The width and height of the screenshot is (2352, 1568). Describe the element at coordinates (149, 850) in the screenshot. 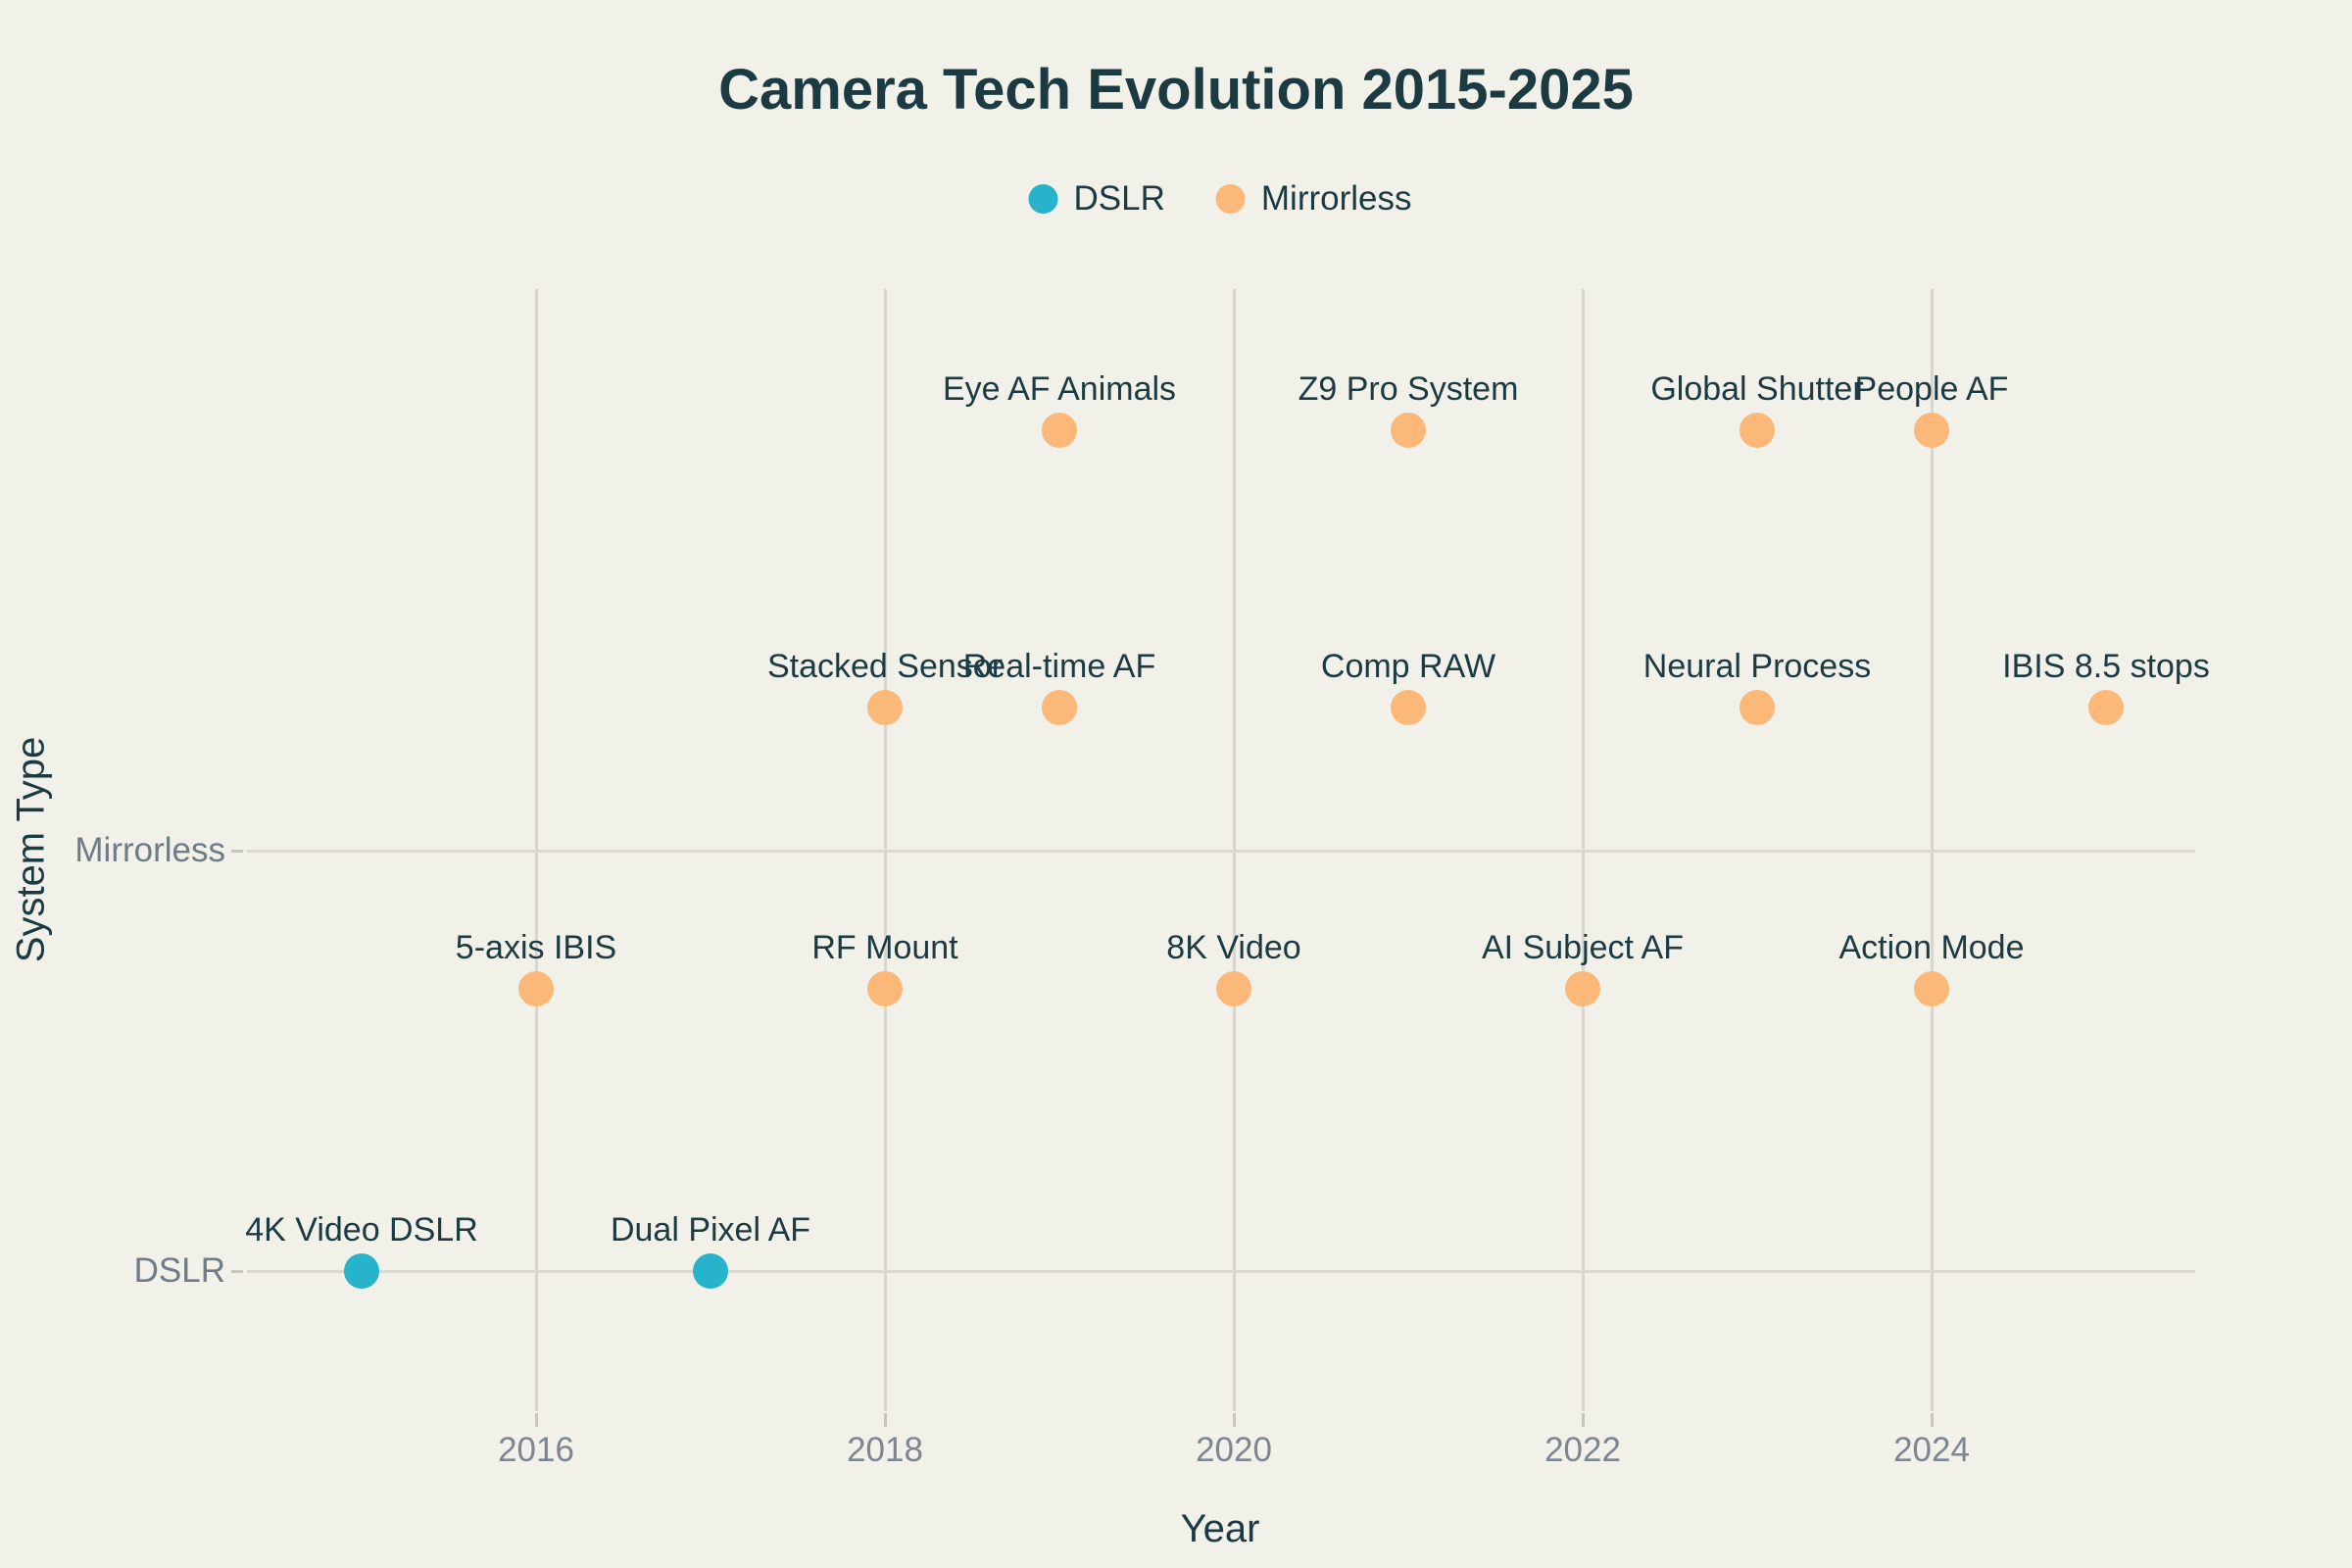

I see `y-category-label: Mirrorless` at that location.